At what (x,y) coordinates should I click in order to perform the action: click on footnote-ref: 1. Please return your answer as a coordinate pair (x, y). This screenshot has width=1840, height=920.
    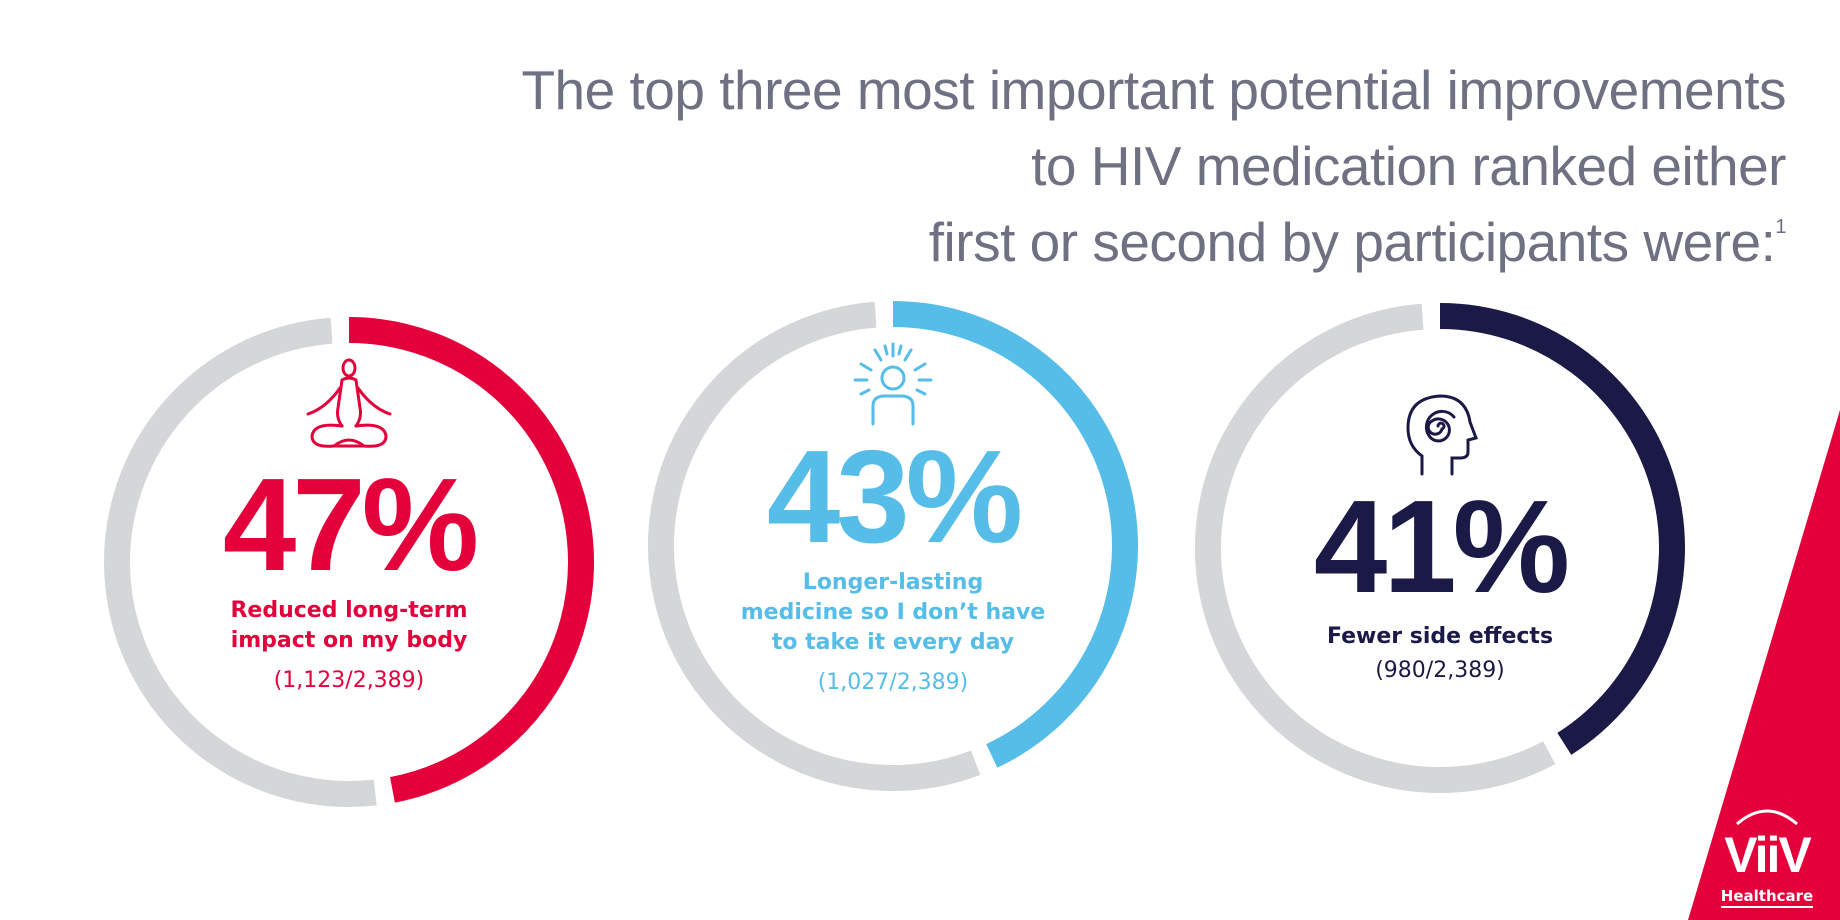
    Looking at the image, I should click on (1780, 227).